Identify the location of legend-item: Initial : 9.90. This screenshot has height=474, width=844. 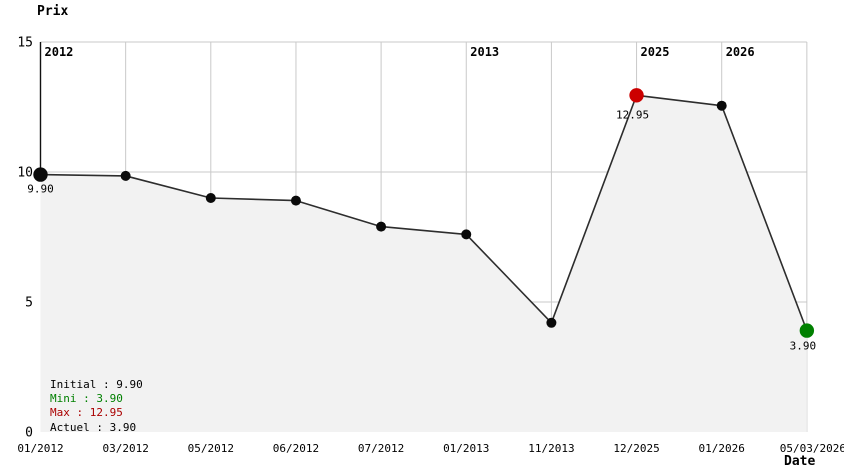
(96, 384).